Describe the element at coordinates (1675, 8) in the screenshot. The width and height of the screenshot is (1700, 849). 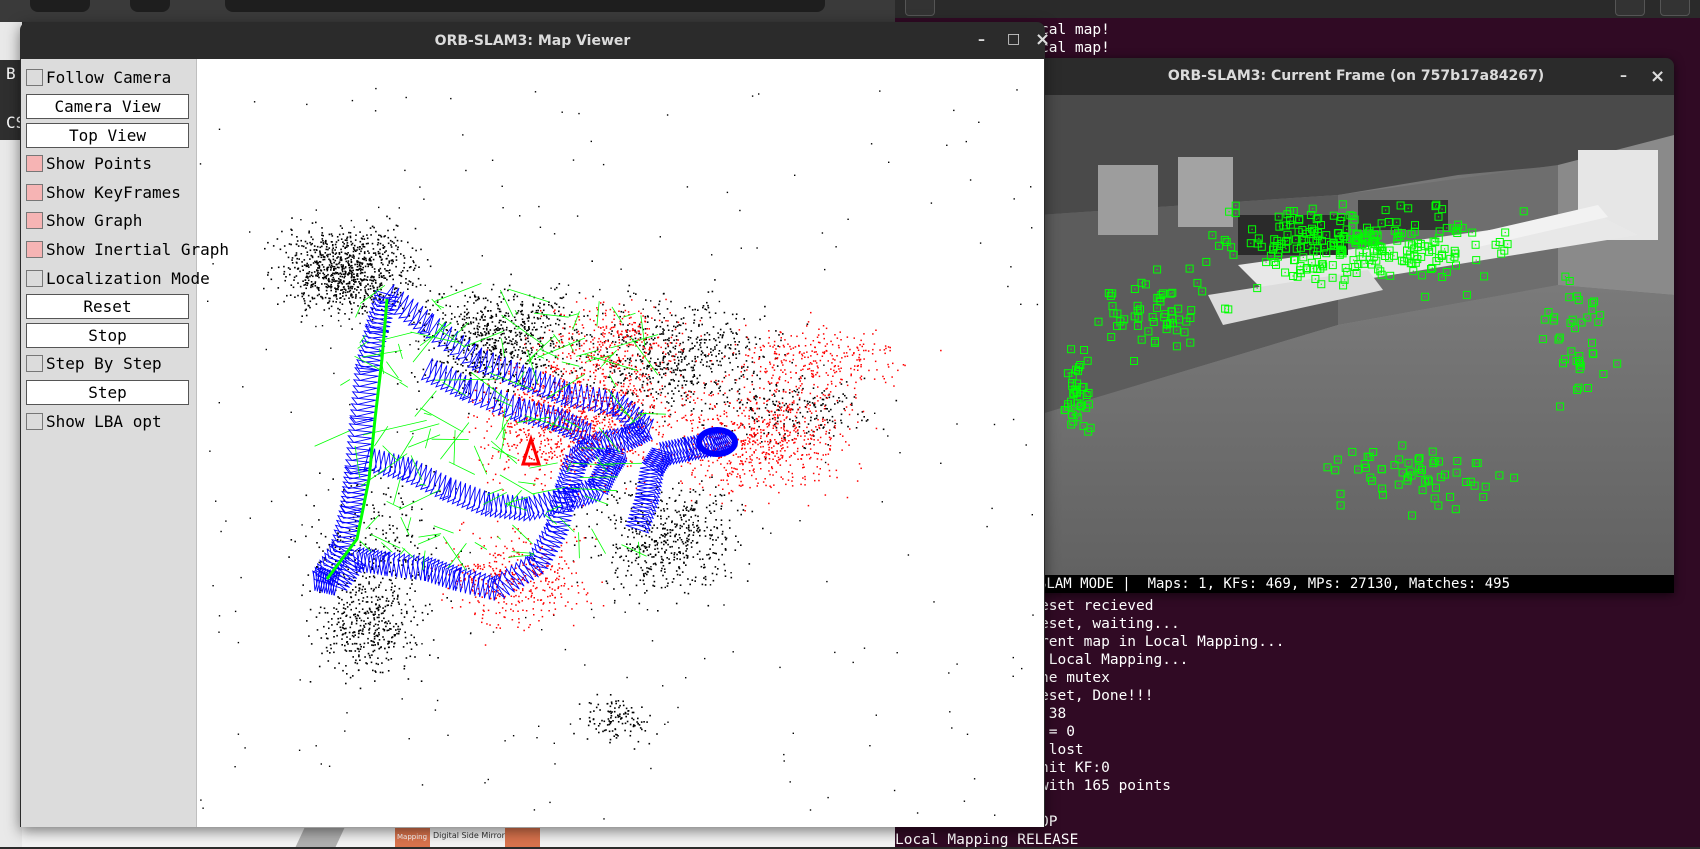
I see `terminal-options-button` at that location.